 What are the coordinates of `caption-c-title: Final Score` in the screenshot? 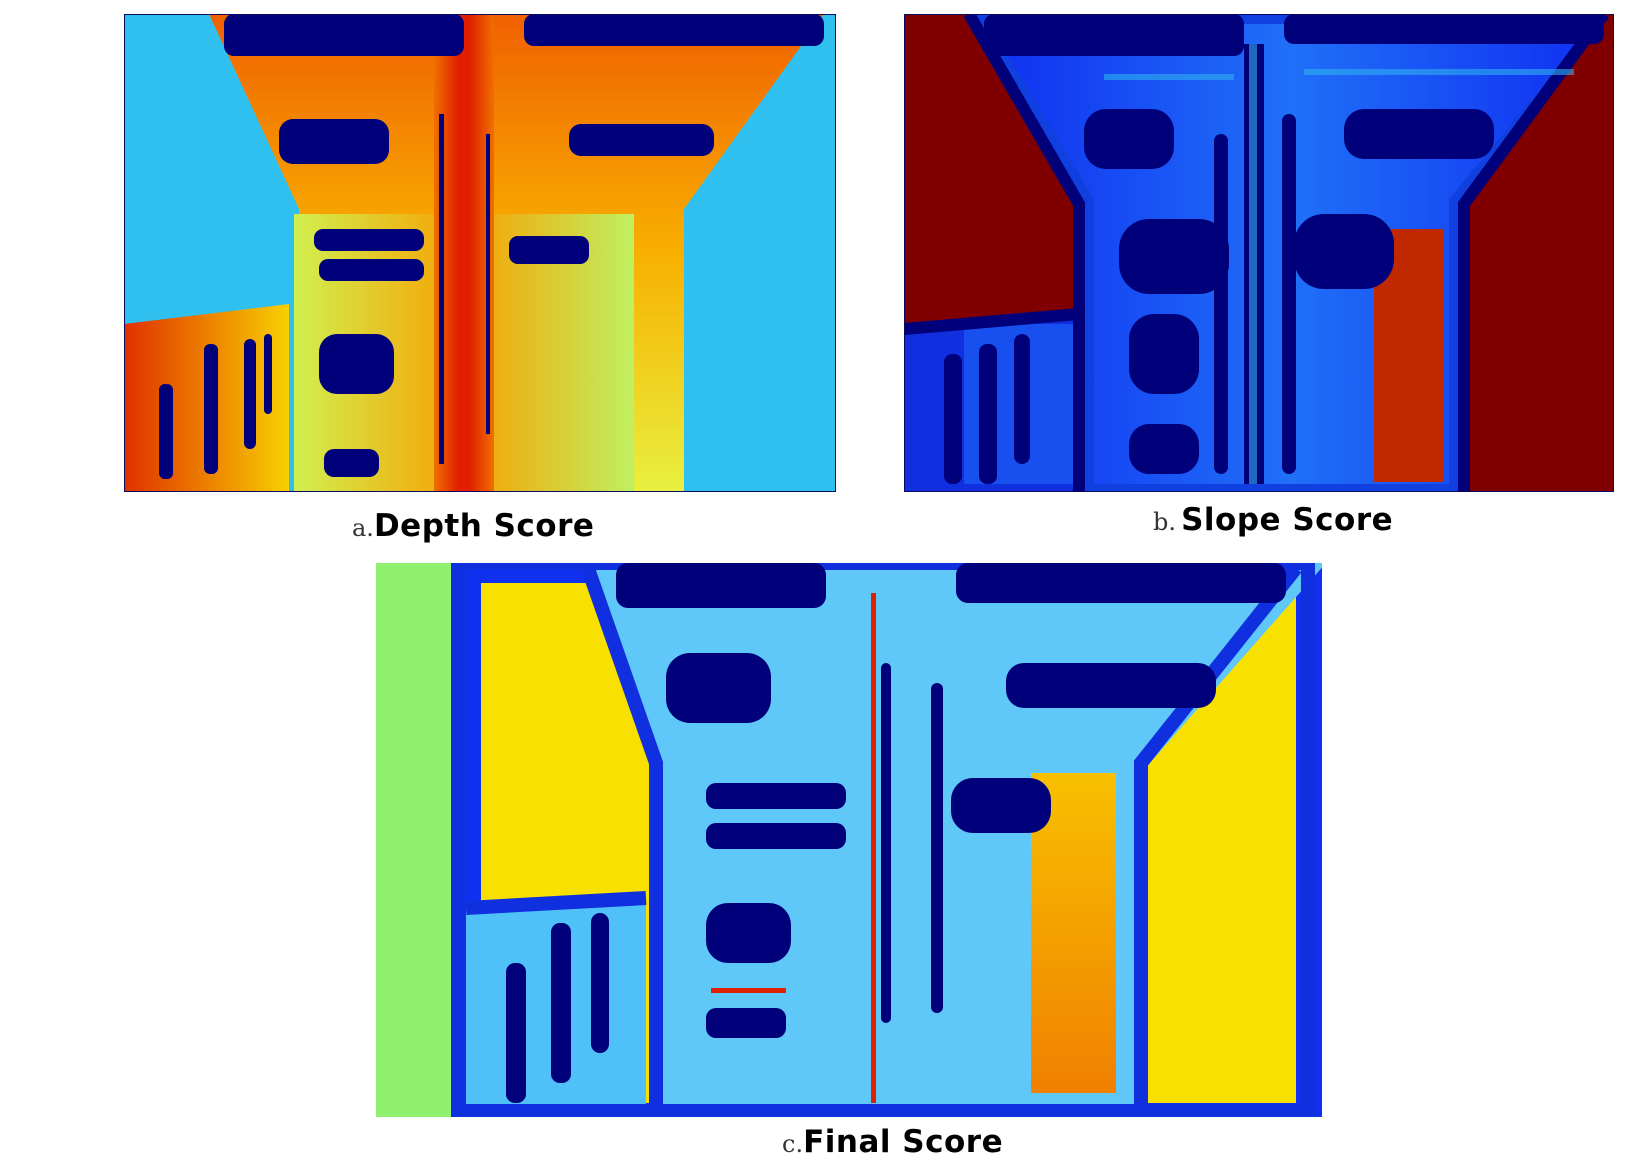 It's located at (903, 1142).